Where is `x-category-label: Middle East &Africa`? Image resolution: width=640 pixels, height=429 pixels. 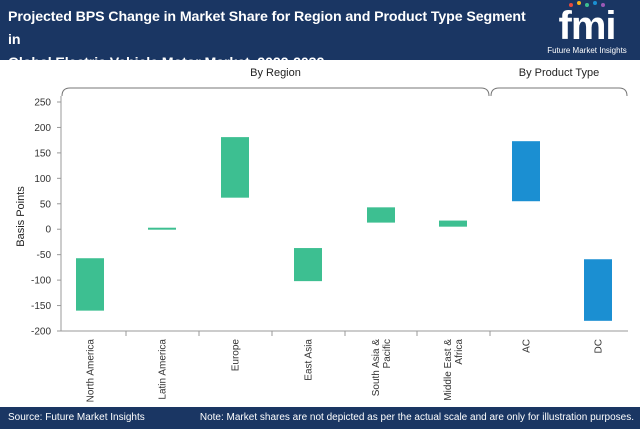
x-category-label: Middle East &Africa is located at coordinates (454, 370).